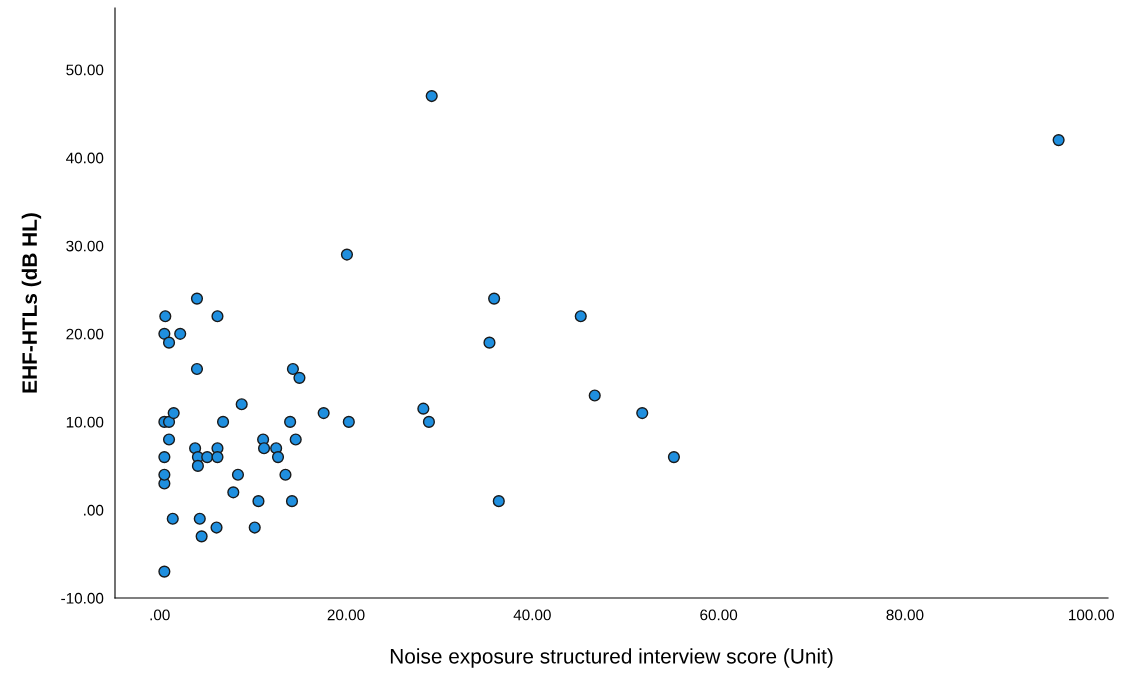 Image resolution: width=1128 pixels, height=686 pixels. What do you see at coordinates (1091, 615) in the screenshot?
I see `x-tick-label: 100.00` at bounding box center [1091, 615].